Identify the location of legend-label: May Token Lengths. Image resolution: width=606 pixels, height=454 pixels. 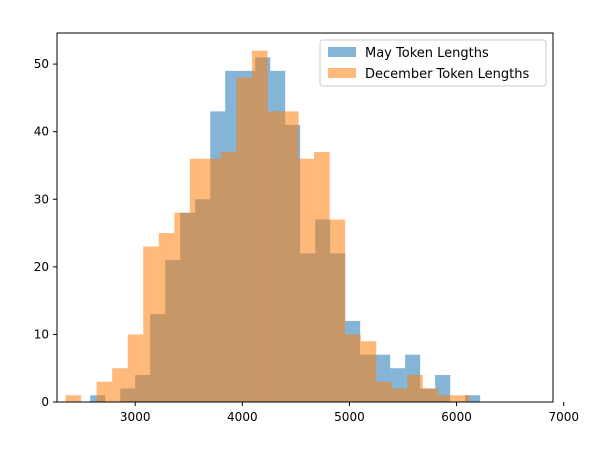
(427, 53).